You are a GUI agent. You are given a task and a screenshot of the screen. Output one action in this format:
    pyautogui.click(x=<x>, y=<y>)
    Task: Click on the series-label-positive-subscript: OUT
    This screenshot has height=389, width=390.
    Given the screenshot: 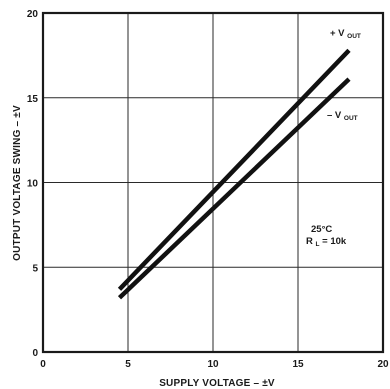 What is the action you would take?
    pyautogui.click(x=354, y=36)
    